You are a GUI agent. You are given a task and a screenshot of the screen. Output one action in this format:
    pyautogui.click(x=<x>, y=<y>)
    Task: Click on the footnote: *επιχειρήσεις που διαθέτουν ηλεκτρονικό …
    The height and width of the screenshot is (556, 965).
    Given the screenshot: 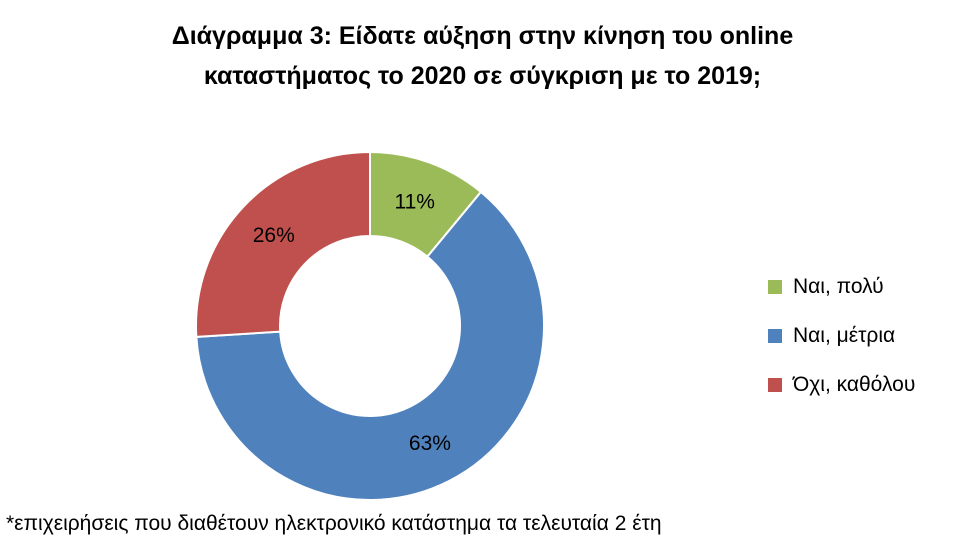 What is the action you would take?
    pyautogui.click(x=334, y=523)
    